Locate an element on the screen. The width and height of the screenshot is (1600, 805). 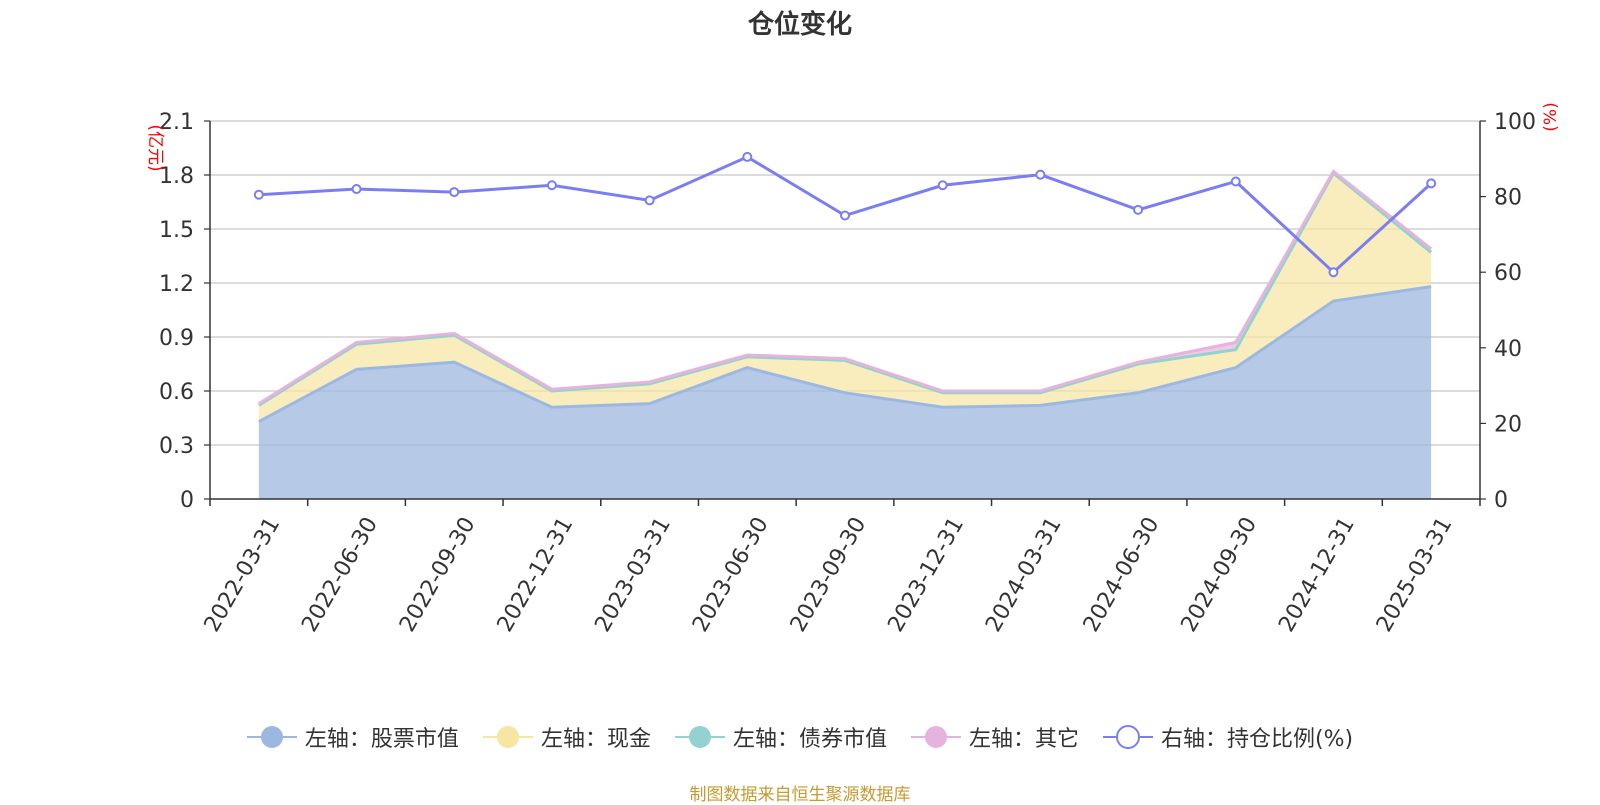
legend-label: 左轴：债券市值 is located at coordinates (809, 739).